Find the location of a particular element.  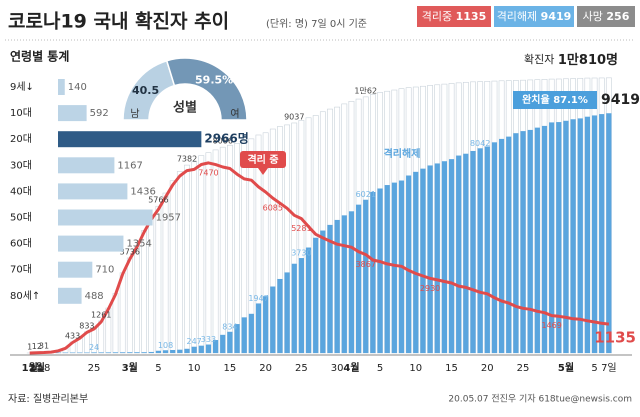

badge-value: 256 is located at coordinates (617, 16).